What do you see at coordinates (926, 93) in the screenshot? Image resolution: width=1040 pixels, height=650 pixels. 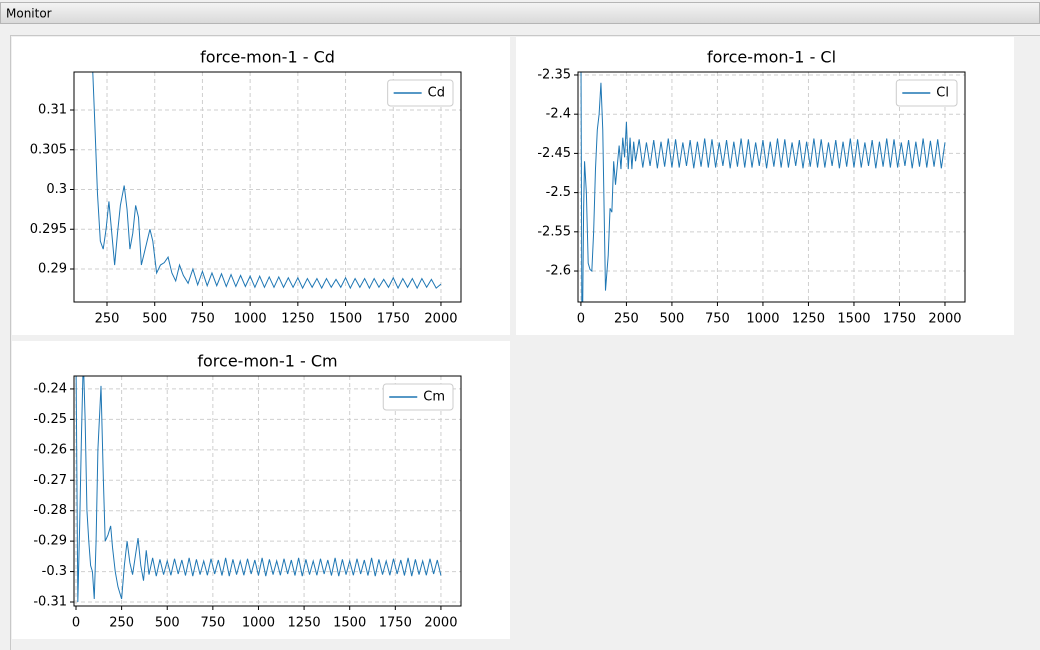 I see `legend: Cl` at bounding box center [926, 93].